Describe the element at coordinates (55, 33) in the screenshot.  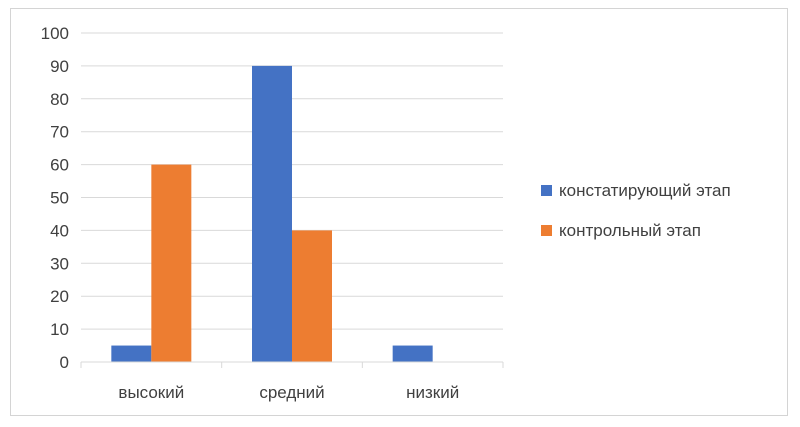
I see `y-tick-label: 100` at that location.